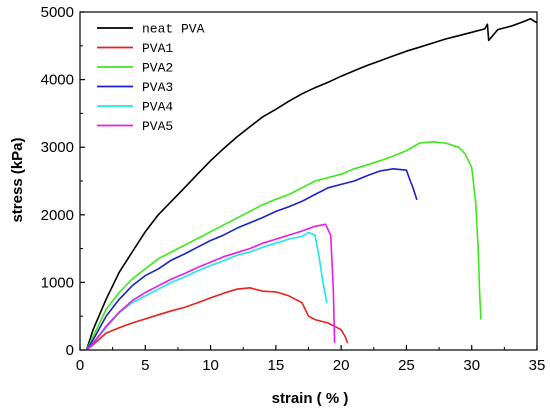 The width and height of the screenshot is (550, 410). What do you see at coordinates (57, 282) in the screenshot?
I see `y-tick-label: 1000` at bounding box center [57, 282].